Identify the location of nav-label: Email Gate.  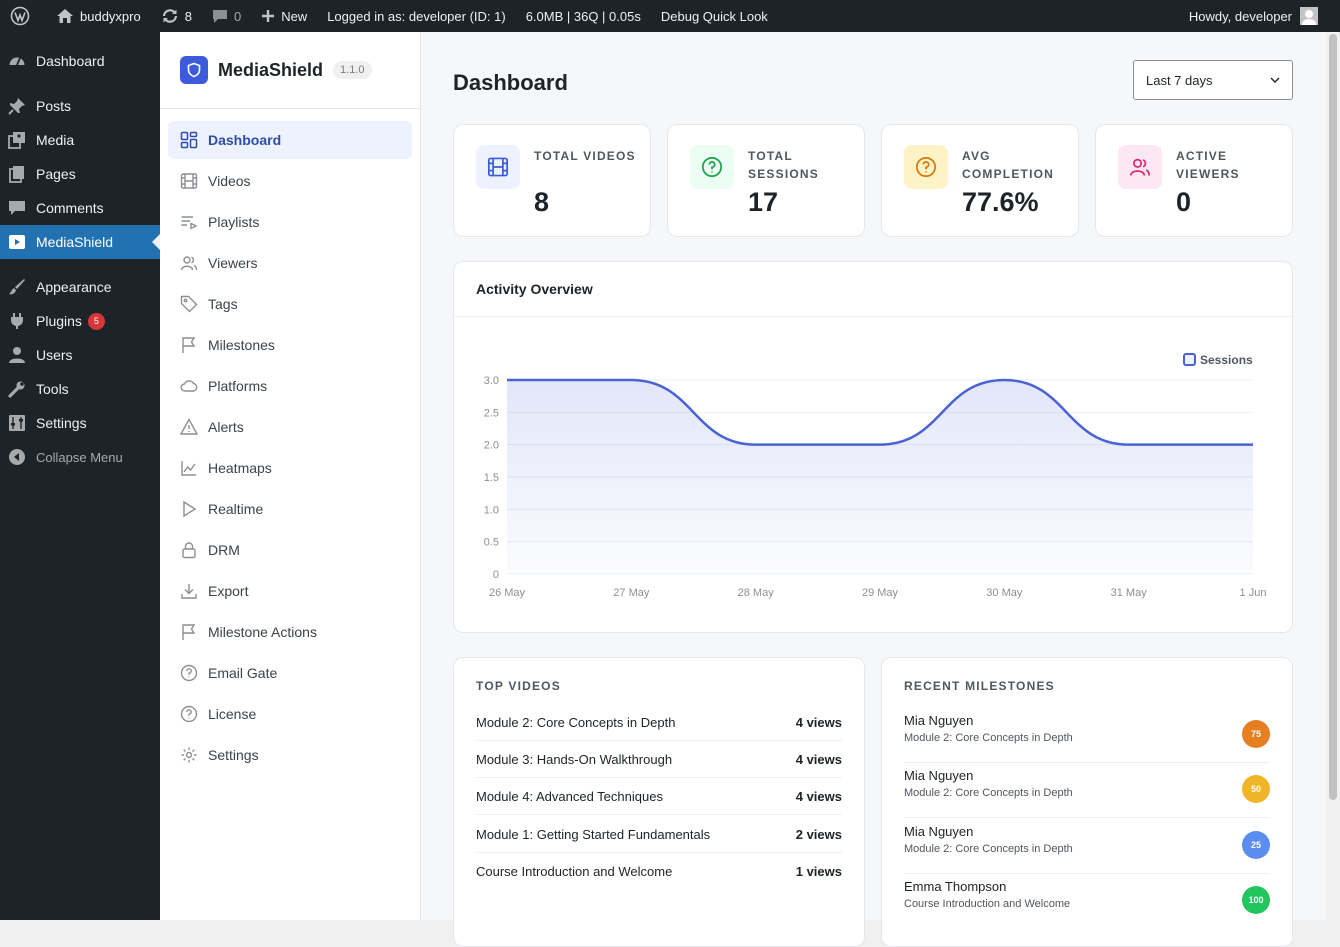
(243, 673).